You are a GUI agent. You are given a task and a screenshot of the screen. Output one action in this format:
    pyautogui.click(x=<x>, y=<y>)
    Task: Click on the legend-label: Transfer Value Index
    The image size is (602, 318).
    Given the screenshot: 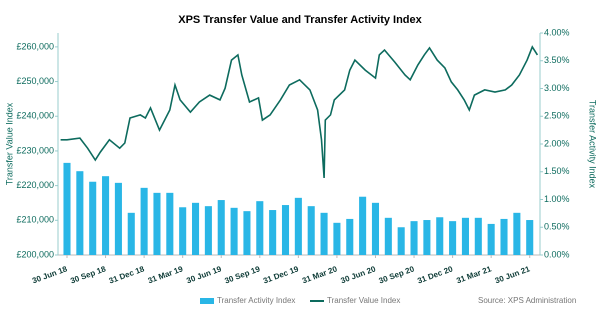 What is the action you would take?
    pyautogui.click(x=363, y=300)
    